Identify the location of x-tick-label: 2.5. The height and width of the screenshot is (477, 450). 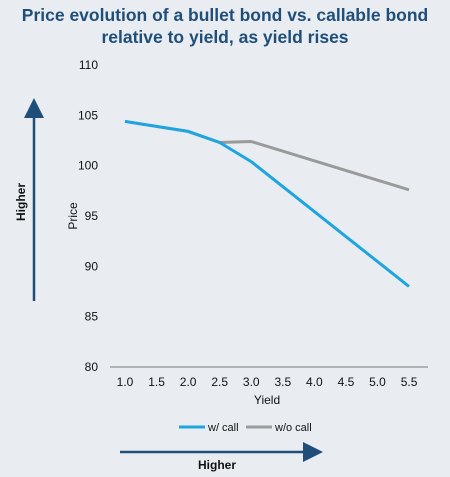
(219, 382).